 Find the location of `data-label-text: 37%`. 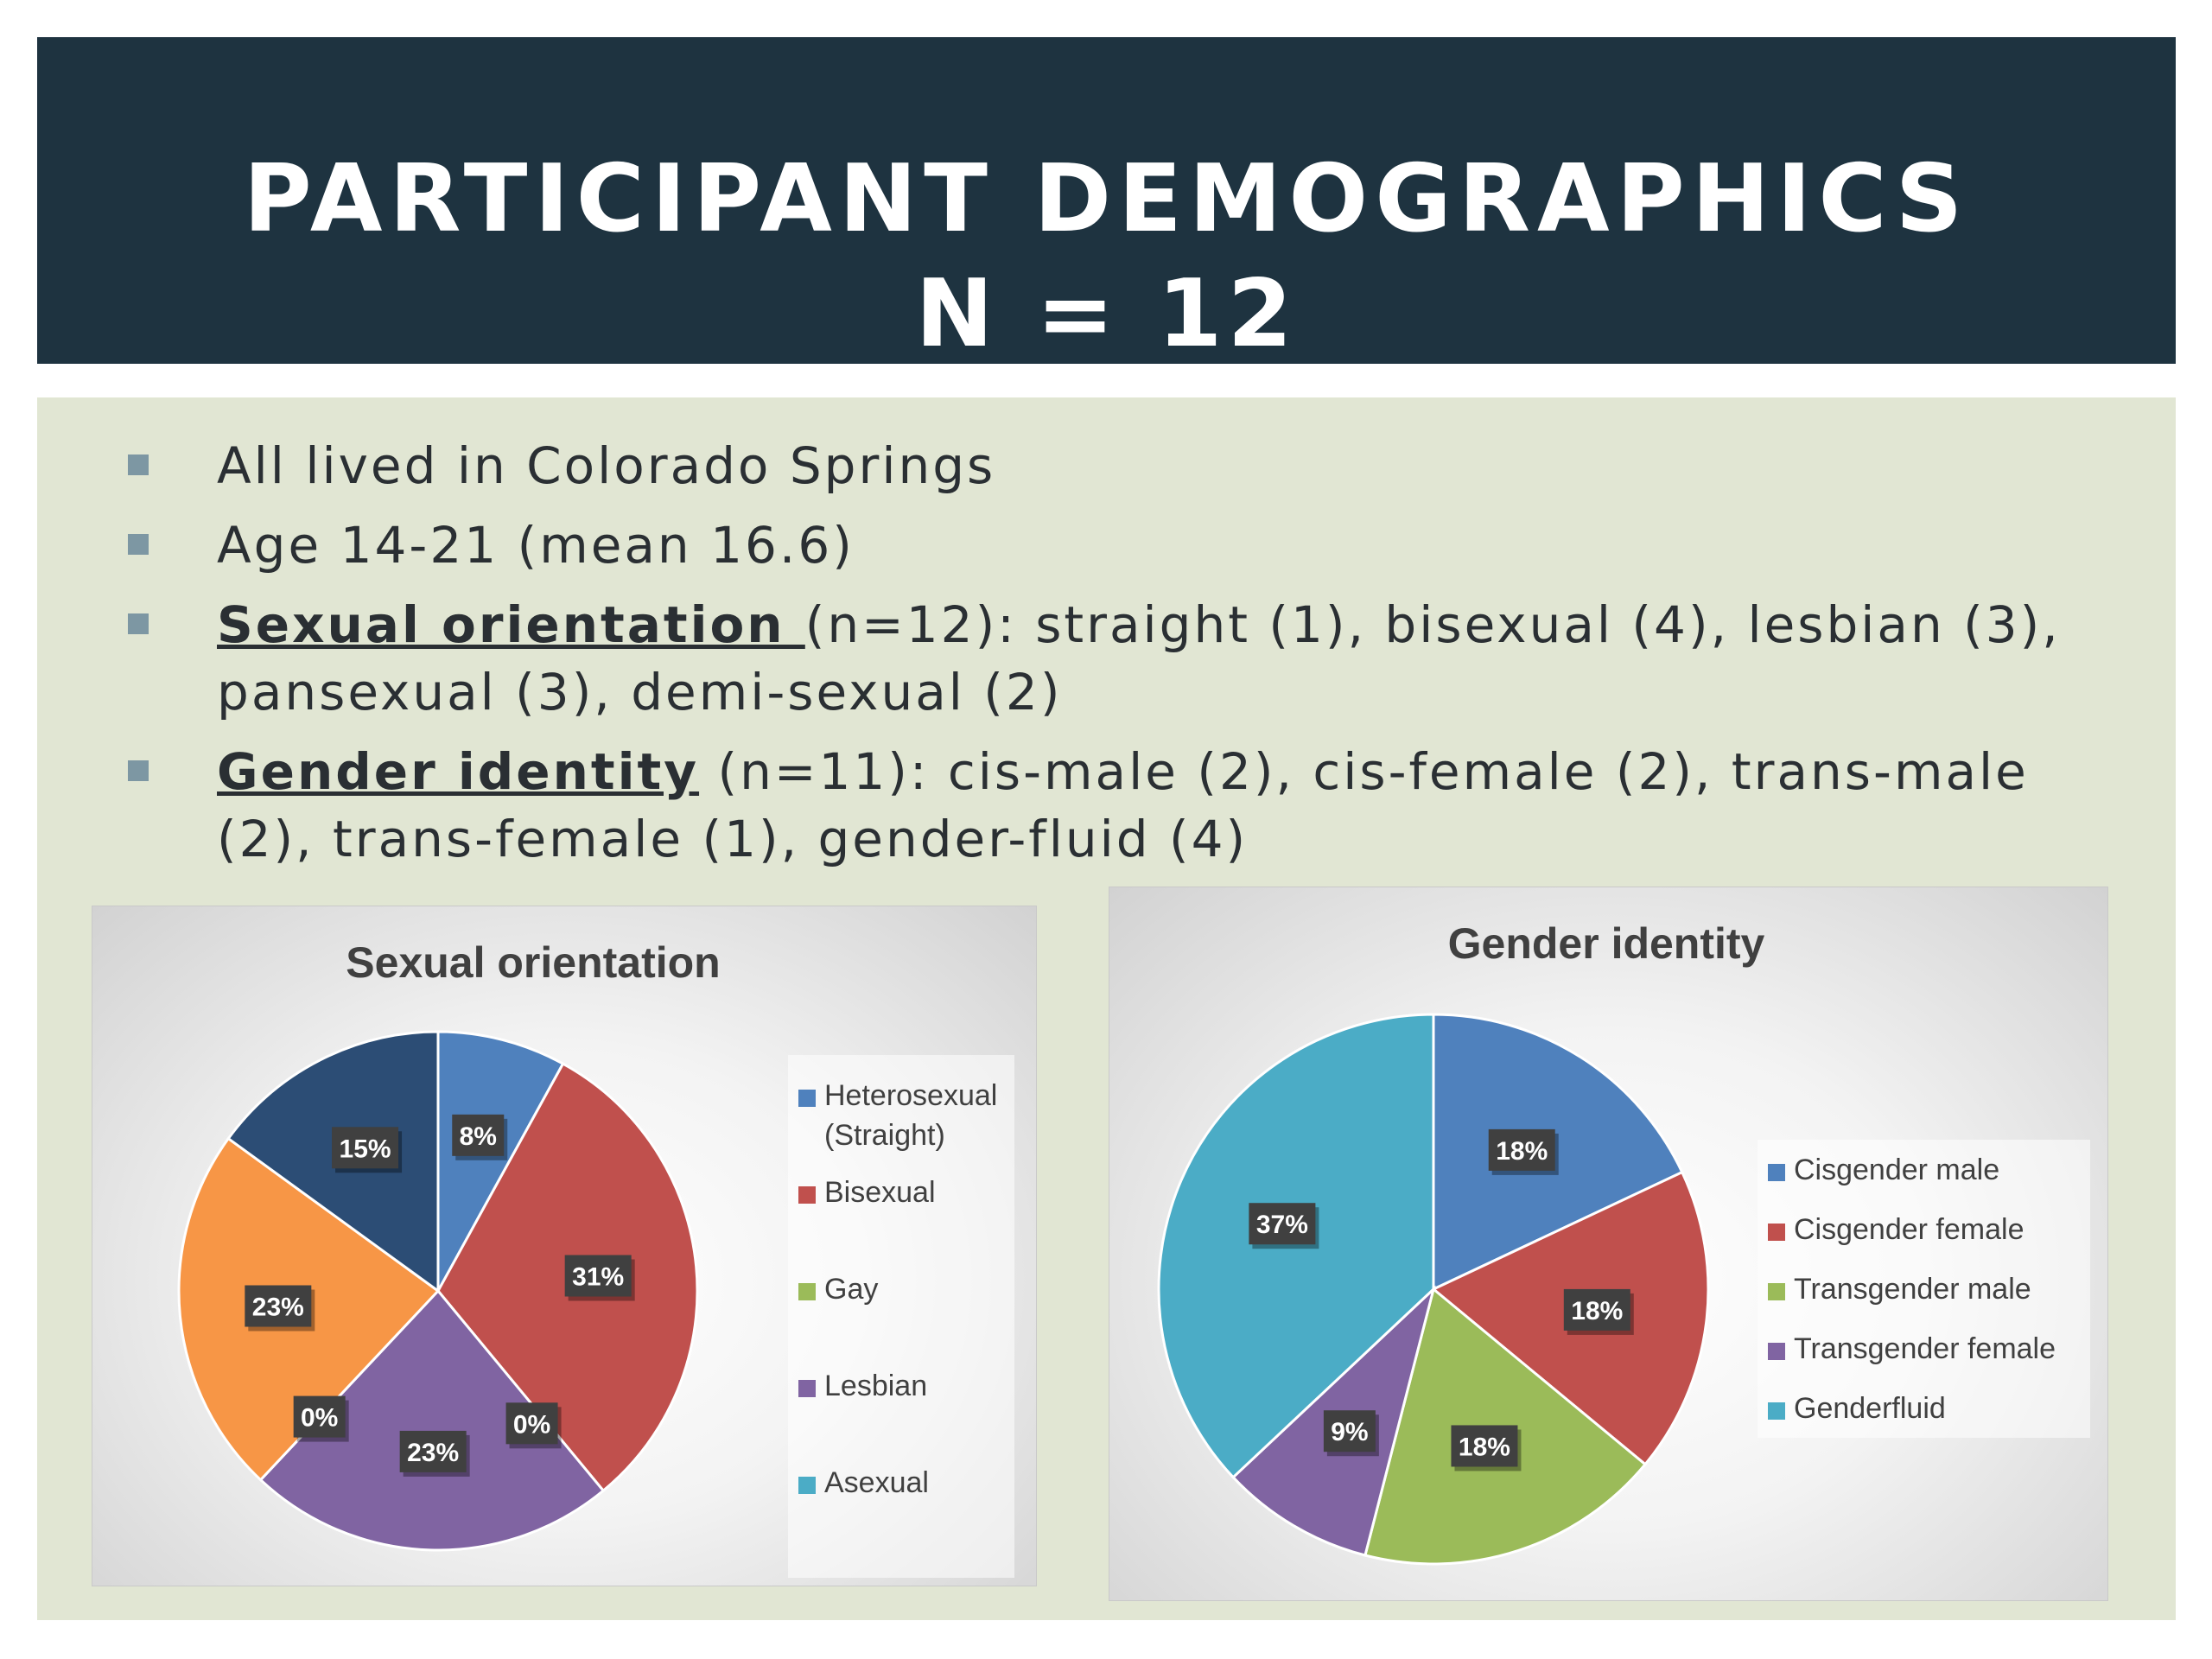

data-label-text: 37% is located at coordinates (1282, 1225).